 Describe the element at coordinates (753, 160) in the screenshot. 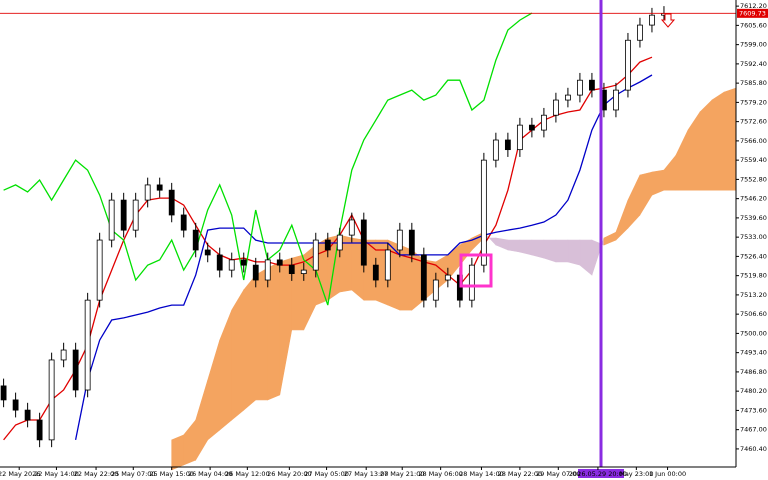

I see `y-tick-label: 7559.40` at that location.